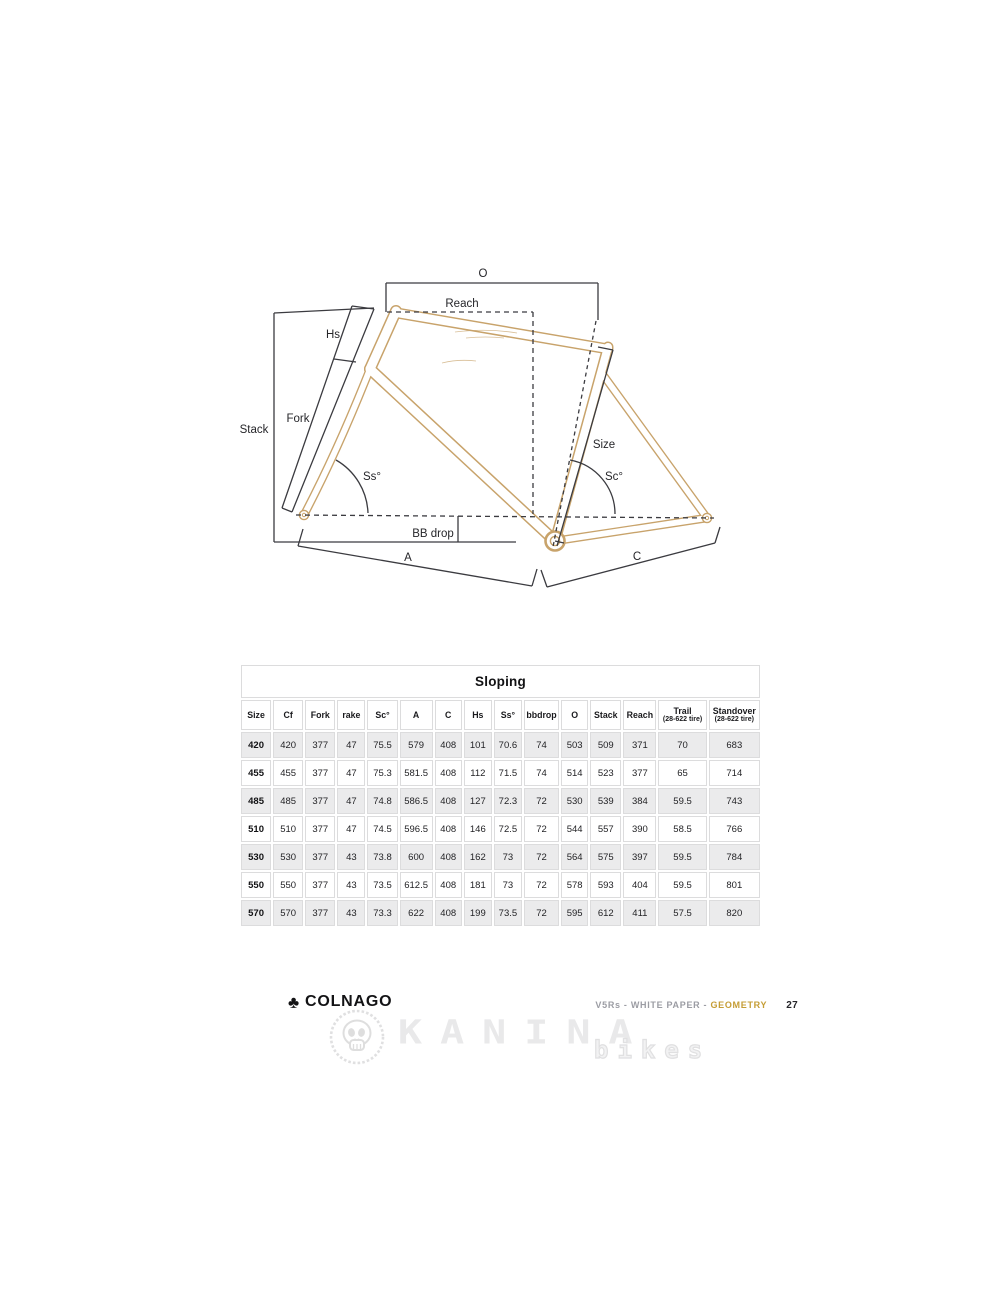 Image resolution: width=1000 pixels, height=1300 pixels. I want to click on table-cell: 612, so click(606, 913).